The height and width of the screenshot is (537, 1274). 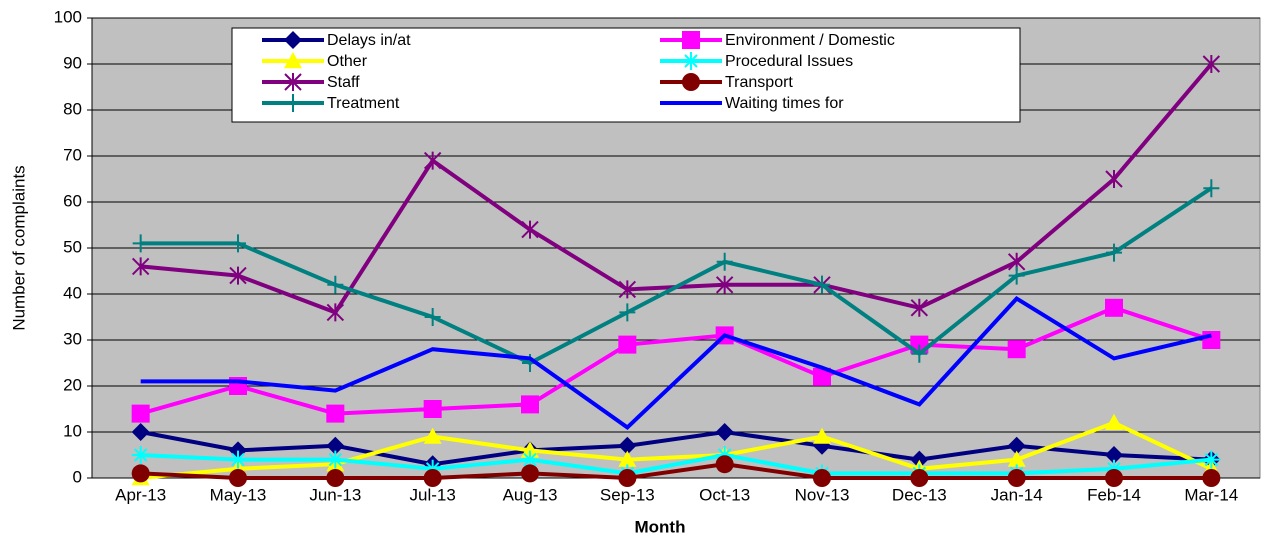 What do you see at coordinates (660, 526) in the screenshot?
I see `x-axis-title: Month` at bounding box center [660, 526].